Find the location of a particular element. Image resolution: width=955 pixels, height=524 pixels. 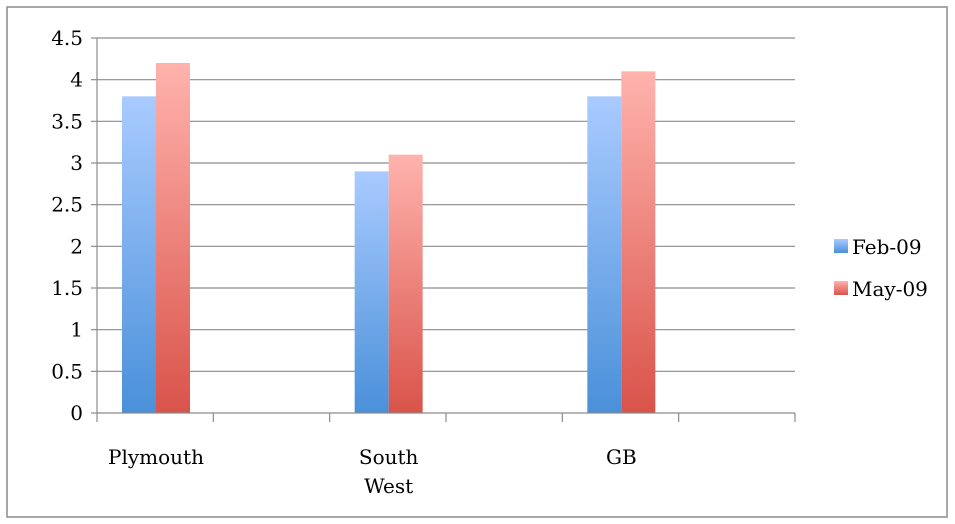

y-tick-labels: 0 0.5 1 1.5 2 2.5 3 3.5 4 4.5 is located at coordinates (67, 225).